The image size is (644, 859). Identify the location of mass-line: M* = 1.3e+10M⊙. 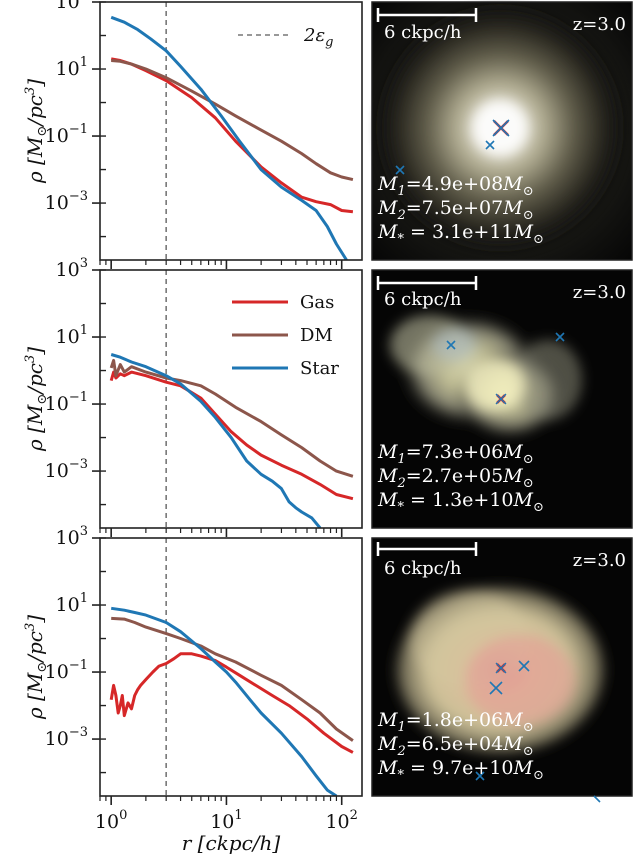
(460, 502).